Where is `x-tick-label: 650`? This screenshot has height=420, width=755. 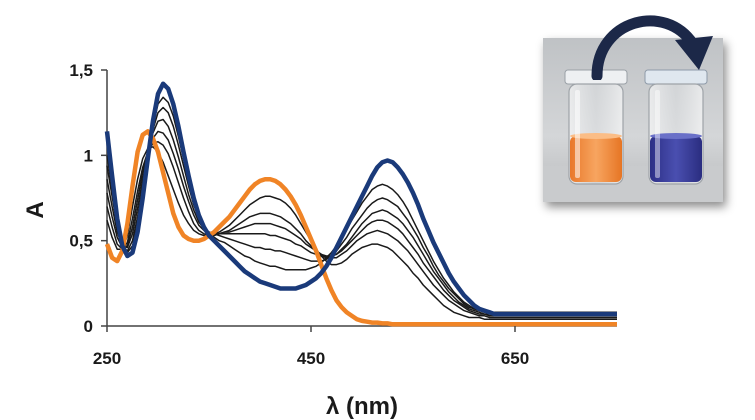
x-tick-label: 650 is located at coordinates (515, 358).